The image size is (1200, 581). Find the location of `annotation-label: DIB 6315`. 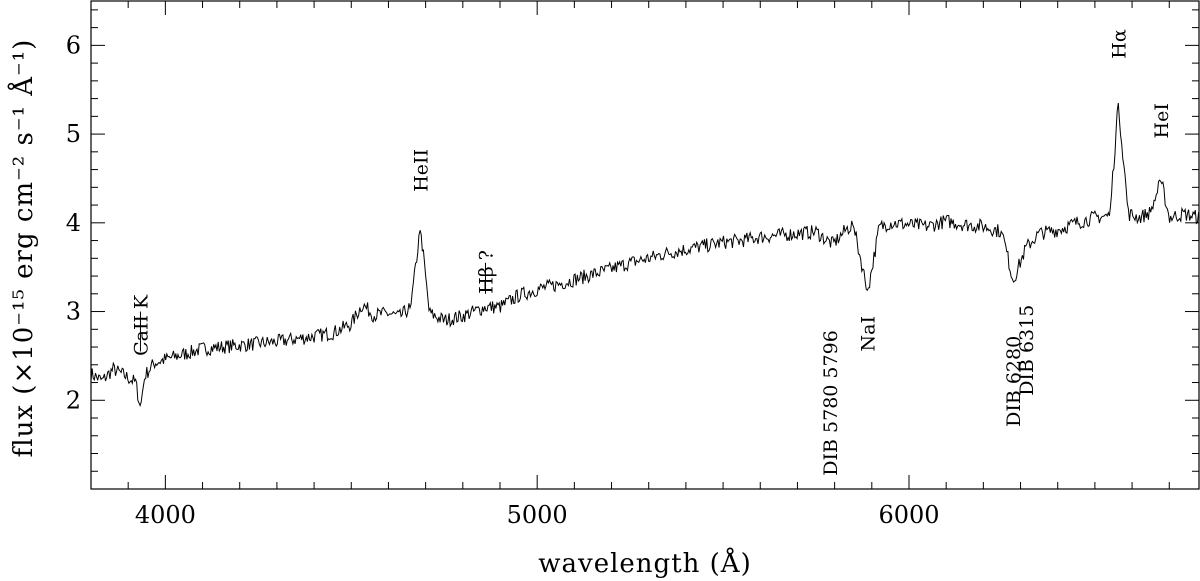

annotation-label: DIB 6315 is located at coordinates (1027, 350).